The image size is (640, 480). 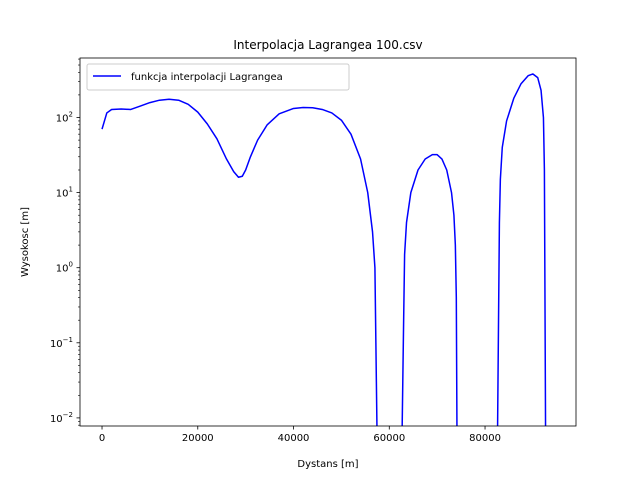 What do you see at coordinates (61, 343) in the screenshot?
I see `y-tick-label: 10⁻¹` at bounding box center [61, 343].